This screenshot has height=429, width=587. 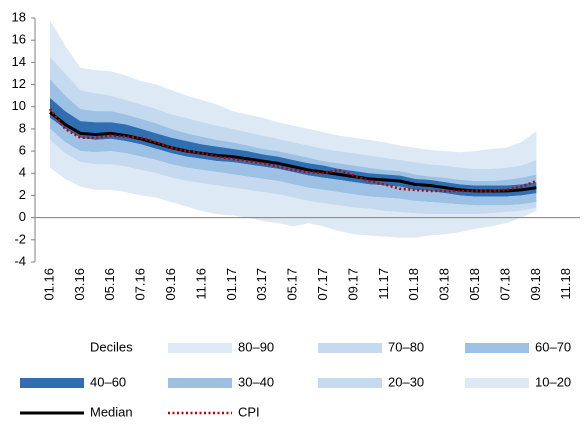 What do you see at coordinates (553, 381) in the screenshot?
I see `legend-label: 10–20` at bounding box center [553, 381].